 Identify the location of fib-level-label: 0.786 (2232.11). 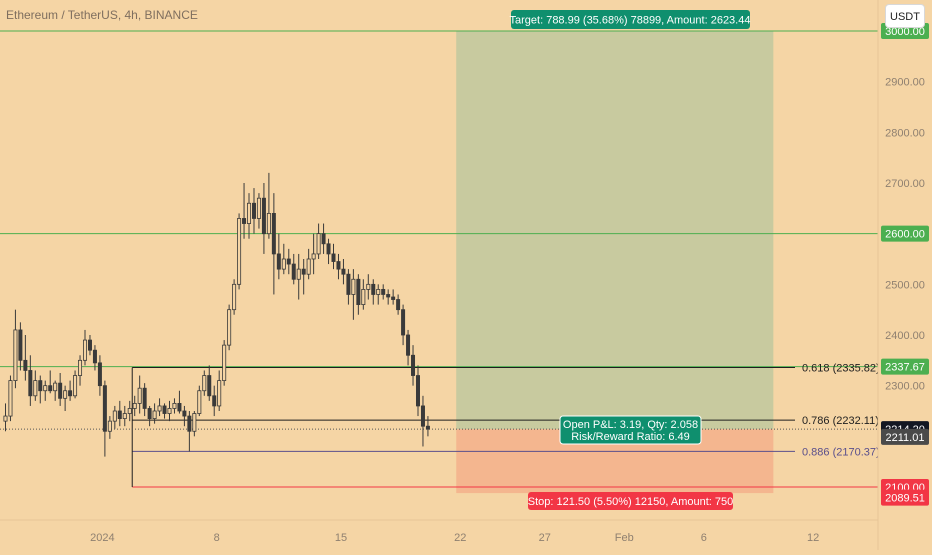
(840, 421).